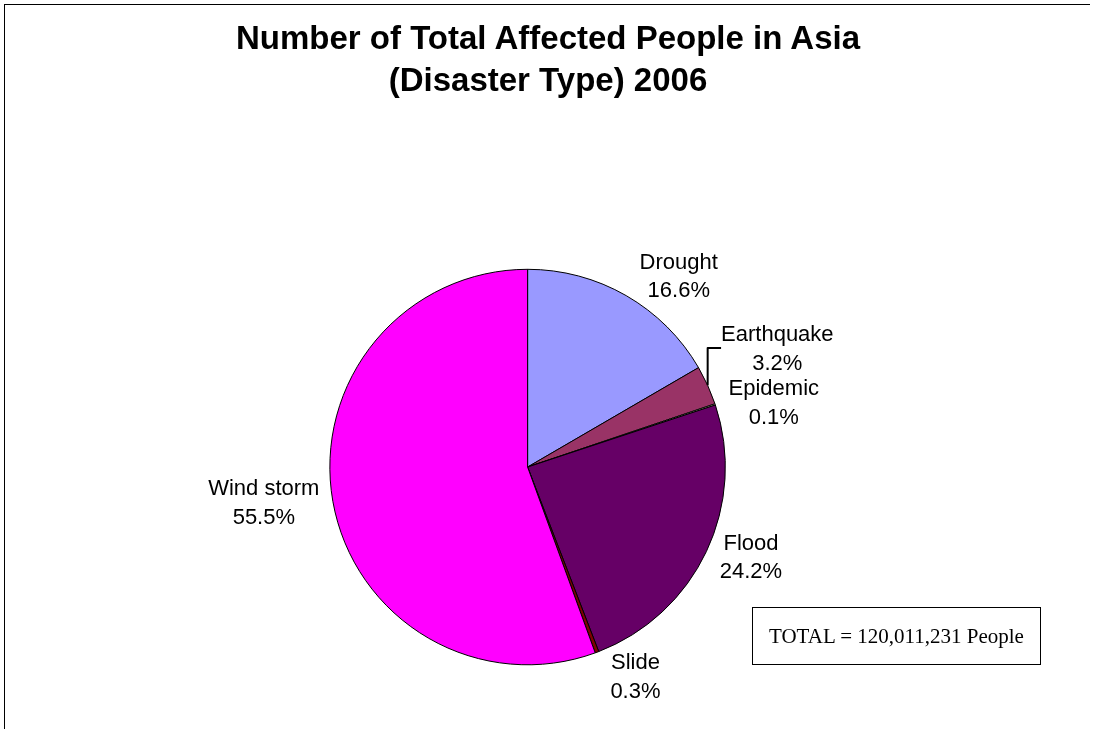 The height and width of the screenshot is (735, 1096). I want to click on slice-label: Drought, so click(678, 261).